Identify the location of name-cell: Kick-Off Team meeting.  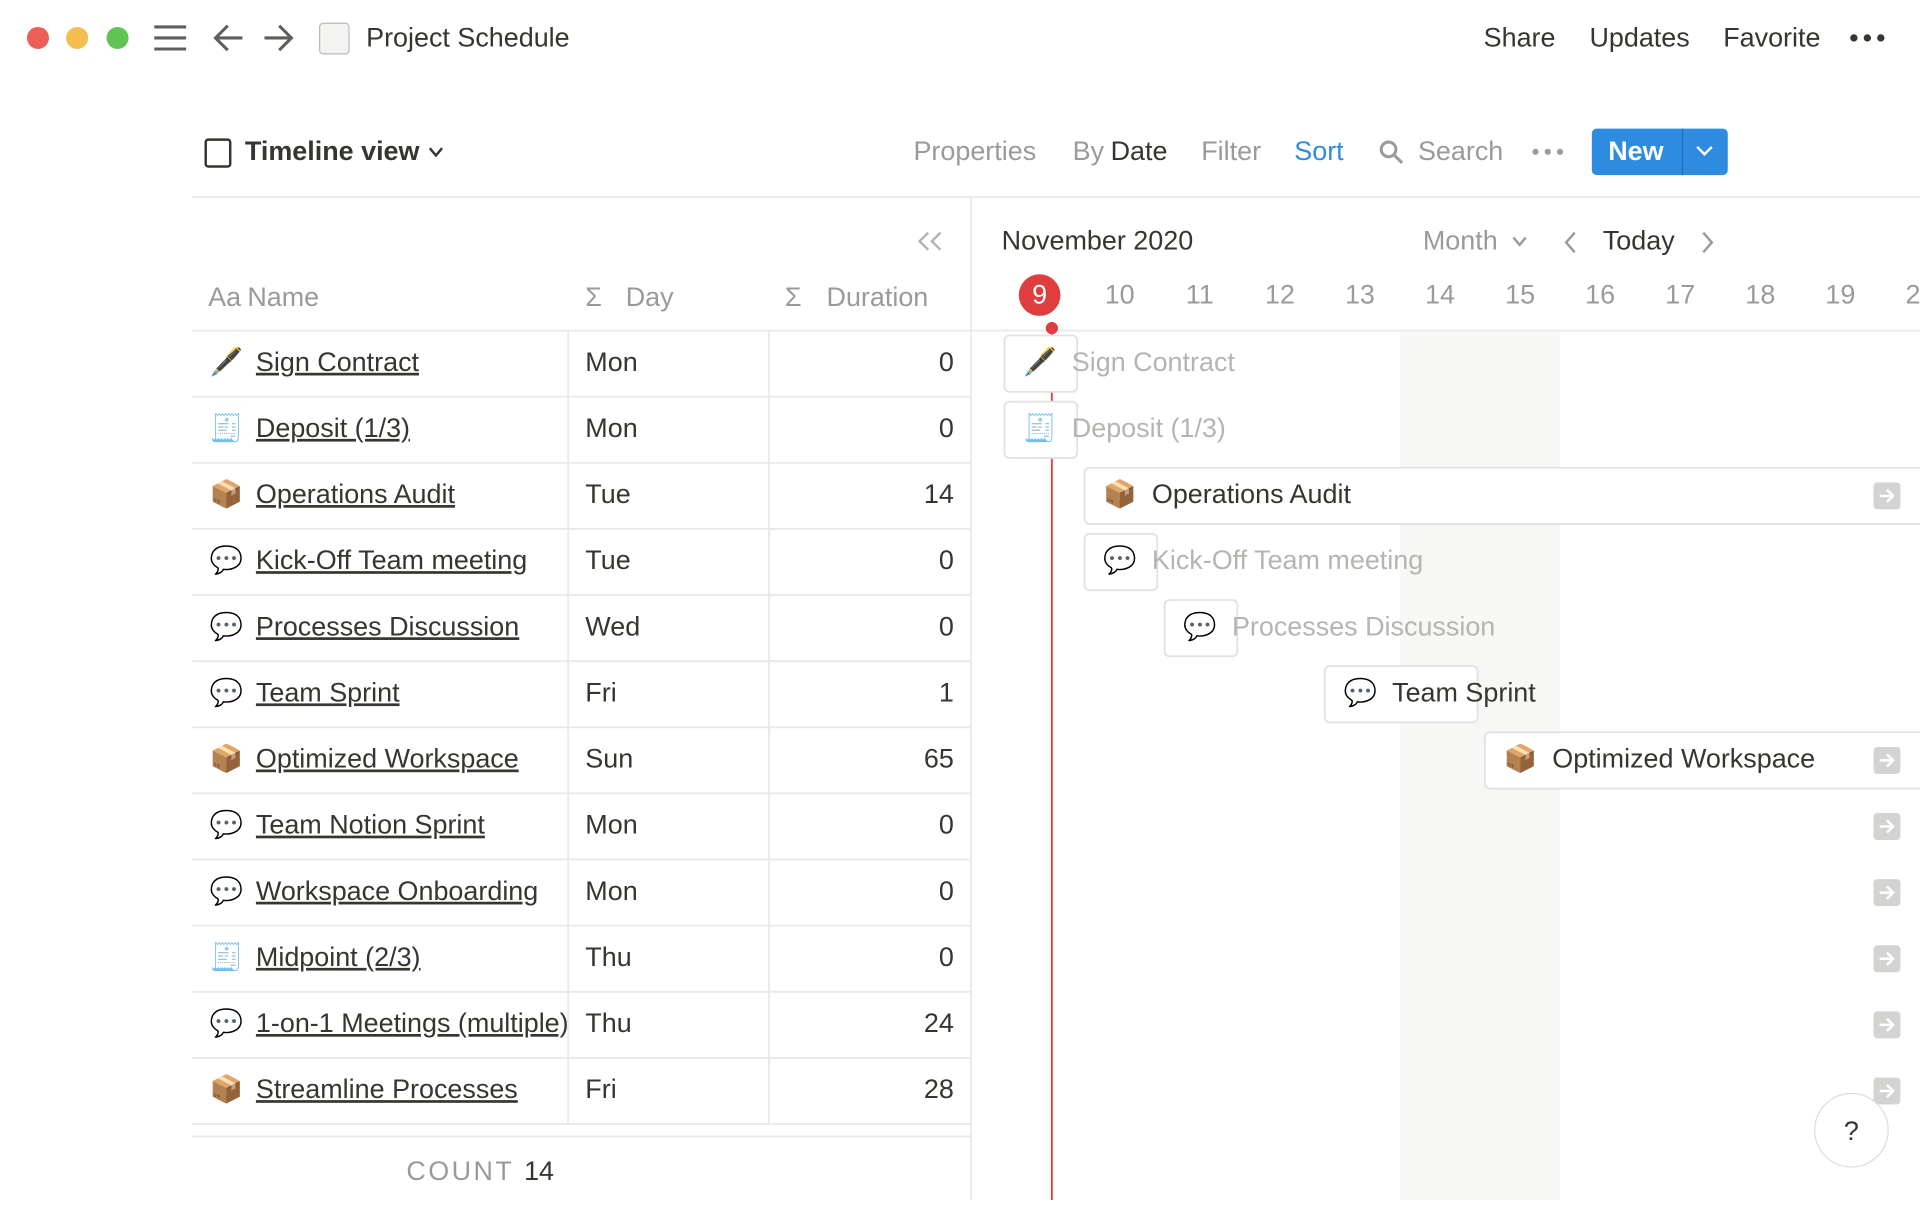
(391, 560).